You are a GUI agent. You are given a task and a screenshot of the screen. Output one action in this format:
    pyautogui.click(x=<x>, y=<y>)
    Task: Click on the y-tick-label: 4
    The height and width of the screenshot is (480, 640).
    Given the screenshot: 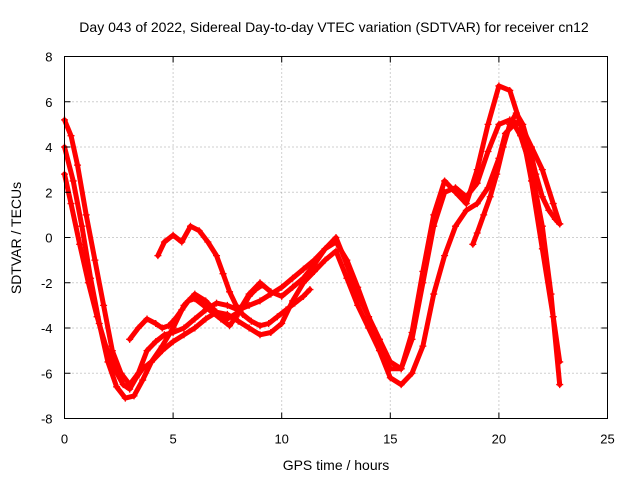 What is the action you would take?
    pyautogui.click(x=48, y=147)
    